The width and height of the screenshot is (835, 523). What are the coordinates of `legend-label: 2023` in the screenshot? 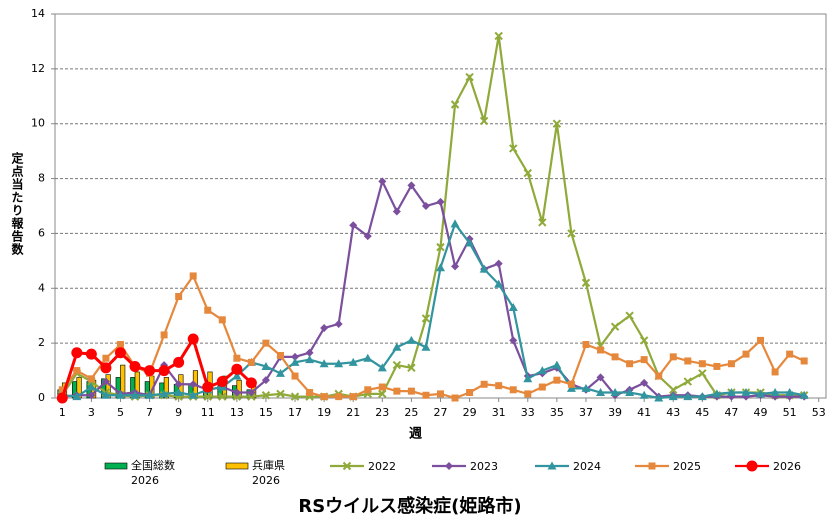 It's located at (484, 466).